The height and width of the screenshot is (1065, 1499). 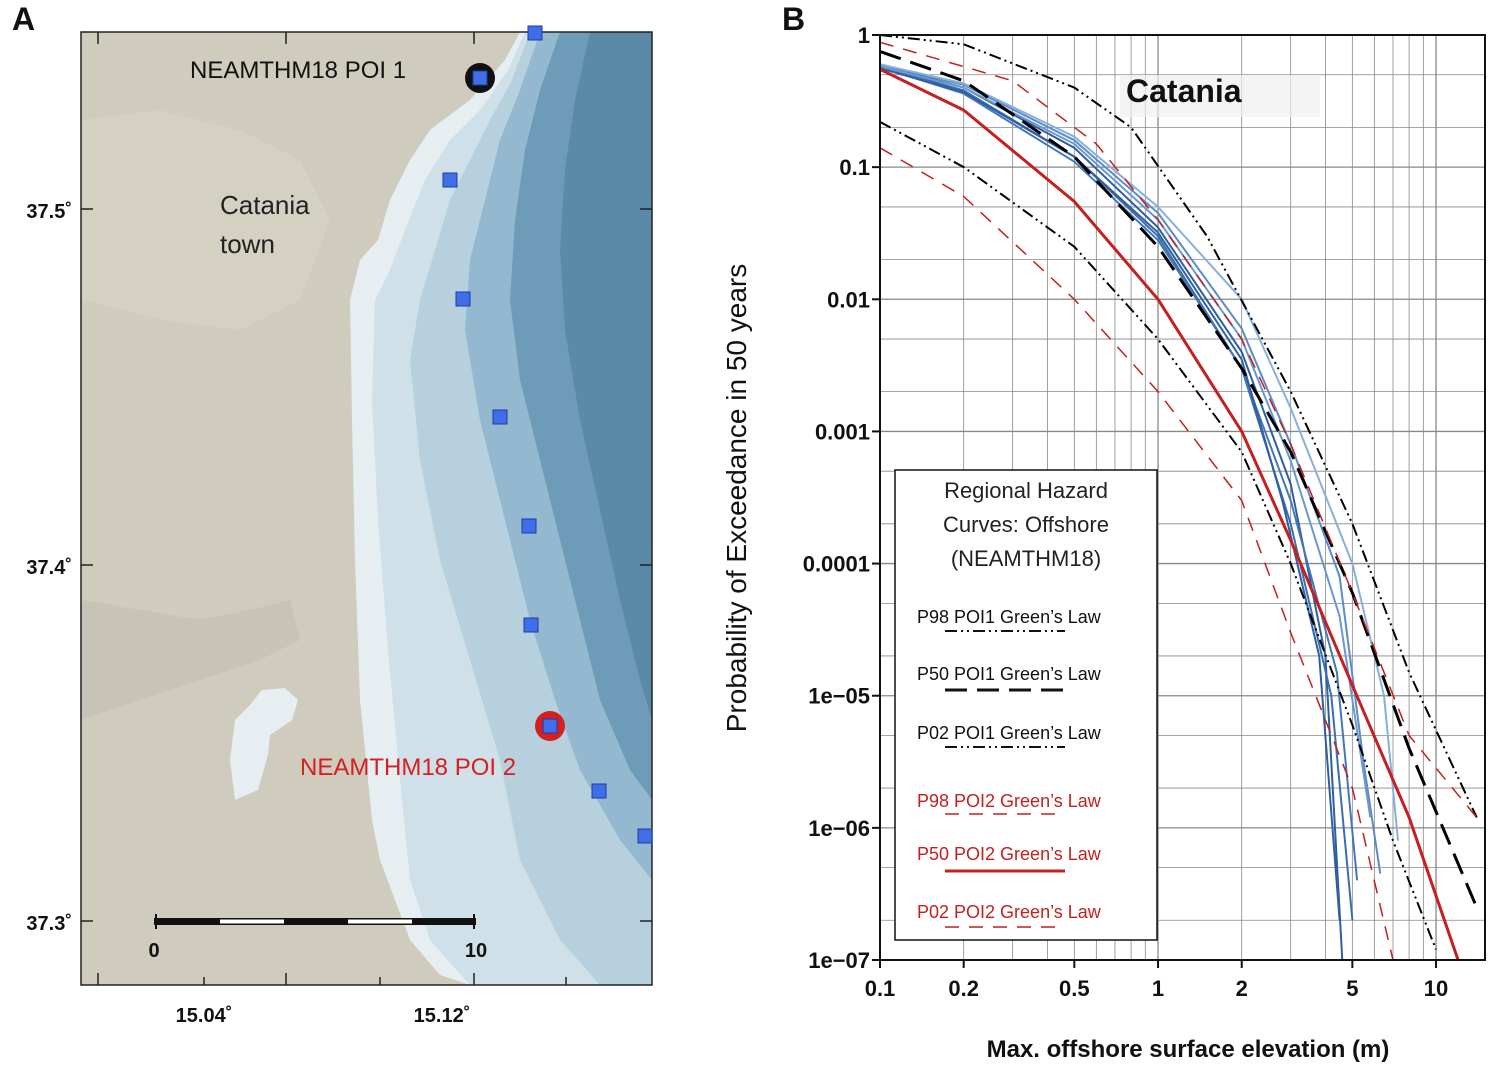 What do you see at coordinates (1074, 988) in the screenshot?
I see `x-tick-label: 0.5` at bounding box center [1074, 988].